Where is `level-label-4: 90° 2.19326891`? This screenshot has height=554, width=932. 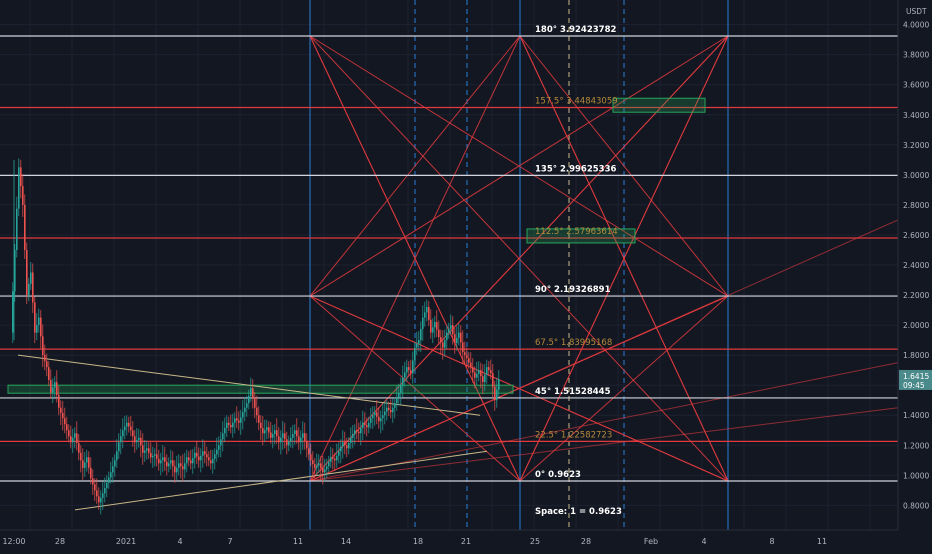
level-label-4: 90° 2.19326891 is located at coordinates (573, 290).